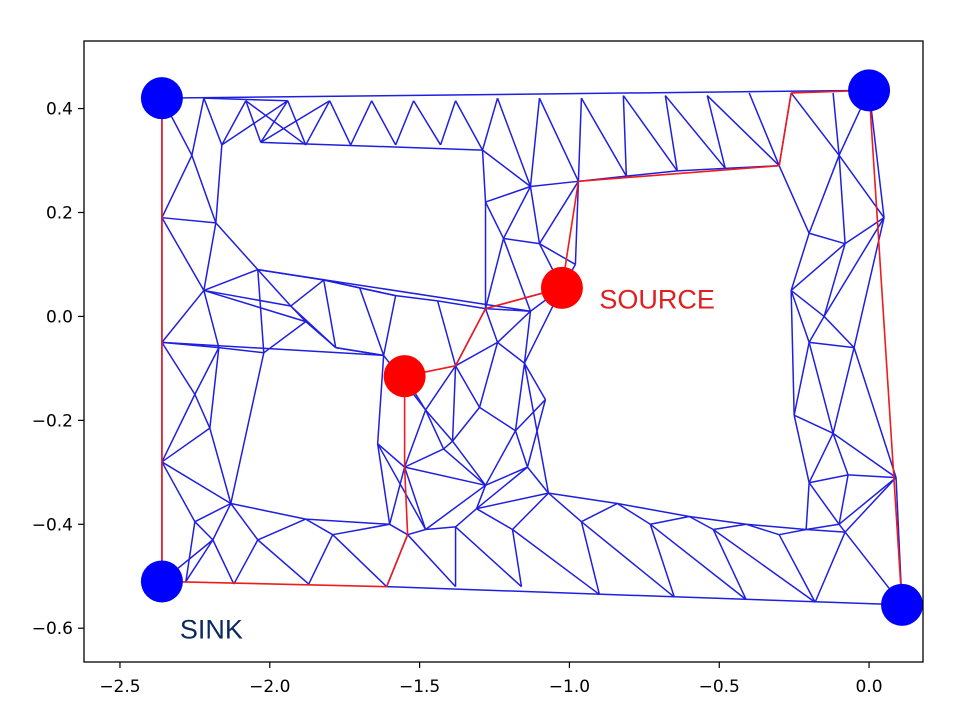  Describe the element at coordinates (569, 687) in the screenshot. I see `x-tick-label: −1.0` at that location.